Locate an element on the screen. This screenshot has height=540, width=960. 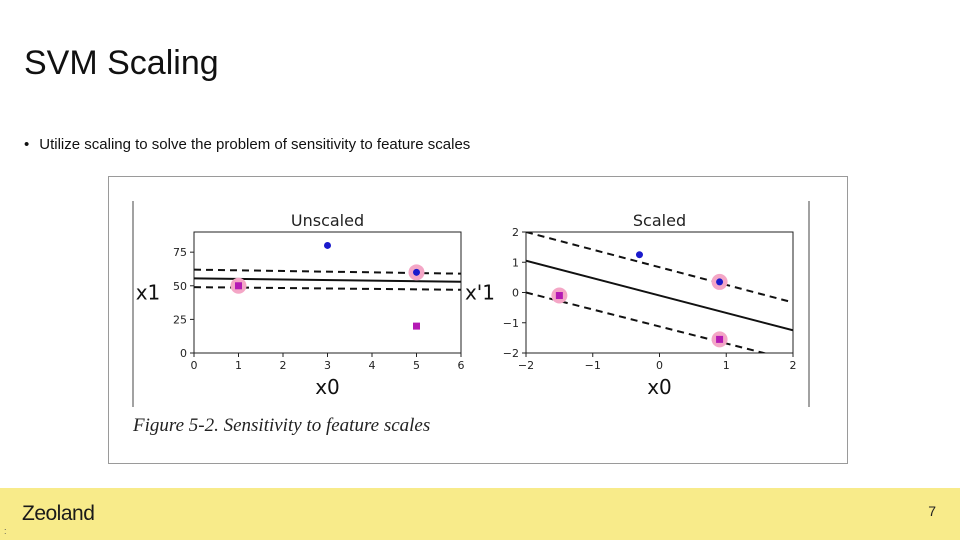
y-tick-label: 50 is located at coordinates (180, 286).